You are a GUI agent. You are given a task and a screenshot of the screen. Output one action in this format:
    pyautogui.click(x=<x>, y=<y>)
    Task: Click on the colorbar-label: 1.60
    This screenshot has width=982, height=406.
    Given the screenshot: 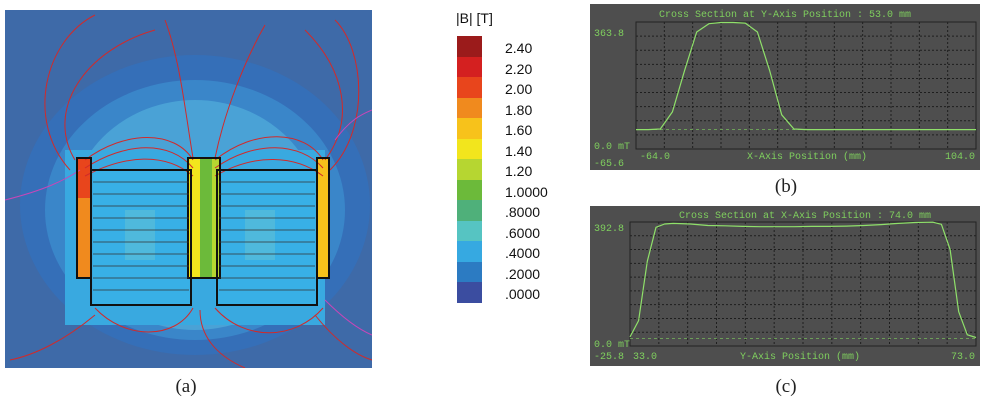 What is the action you would take?
    pyautogui.click(x=519, y=130)
    